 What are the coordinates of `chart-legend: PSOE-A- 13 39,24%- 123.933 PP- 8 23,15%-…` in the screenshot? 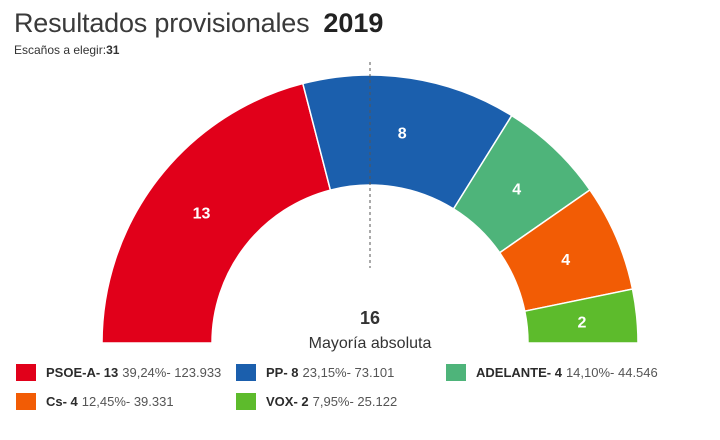 It's located at (361, 387).